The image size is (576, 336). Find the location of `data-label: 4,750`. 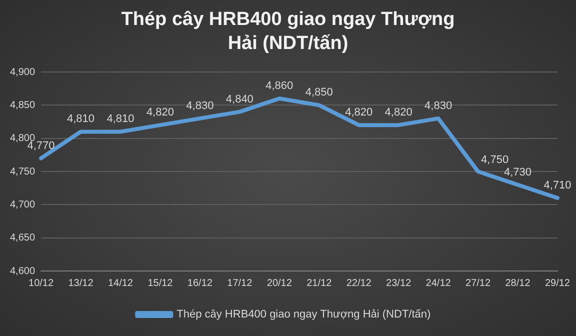

data-label: 4,750 is located at coordinates (495, 160).